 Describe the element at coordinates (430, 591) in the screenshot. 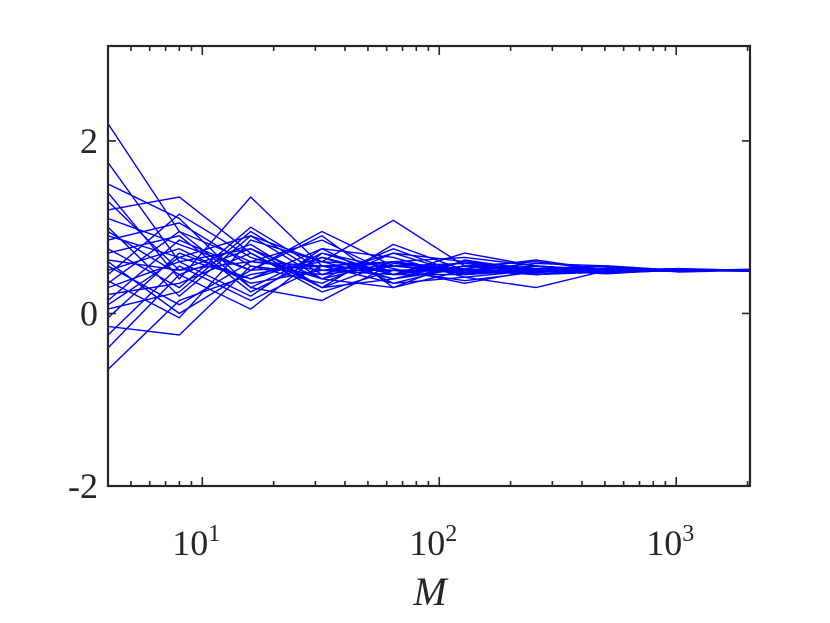

I see `x-axis-label: M` at that location.